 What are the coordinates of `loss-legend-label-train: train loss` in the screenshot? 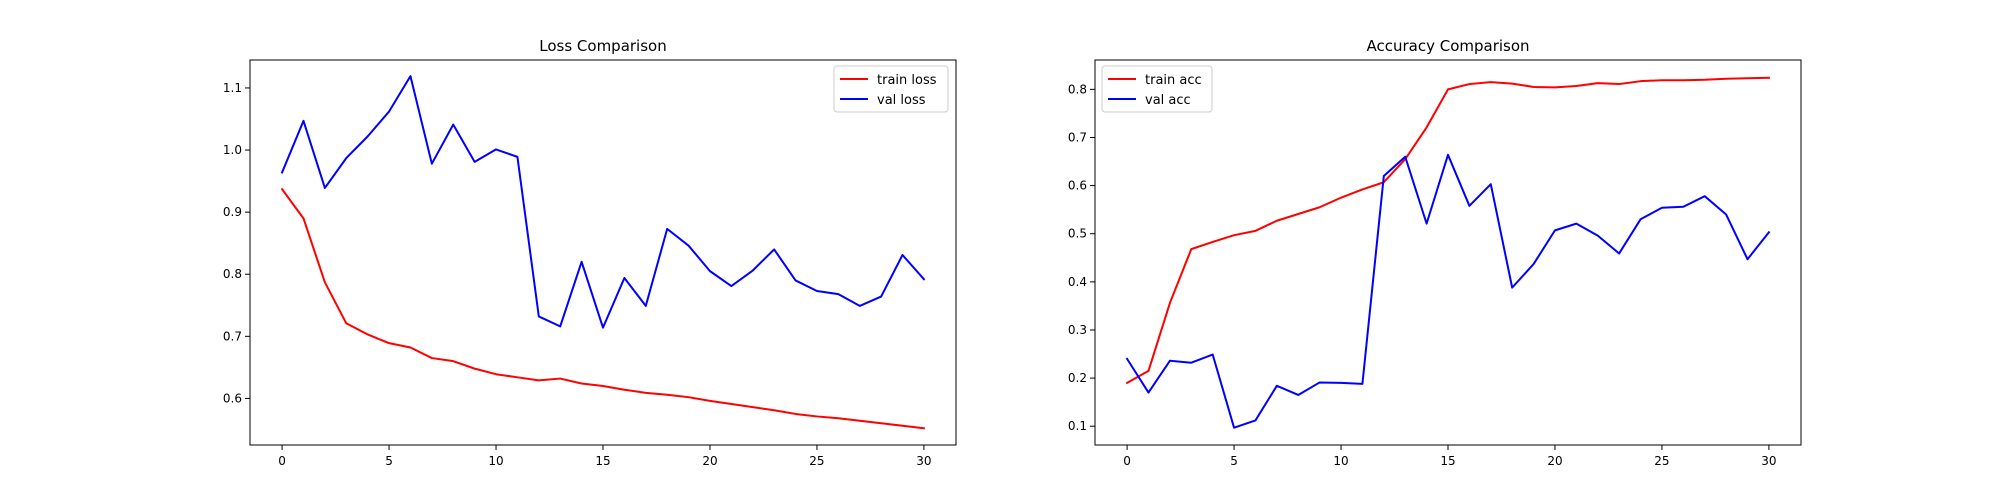 It's located at (907, 80).